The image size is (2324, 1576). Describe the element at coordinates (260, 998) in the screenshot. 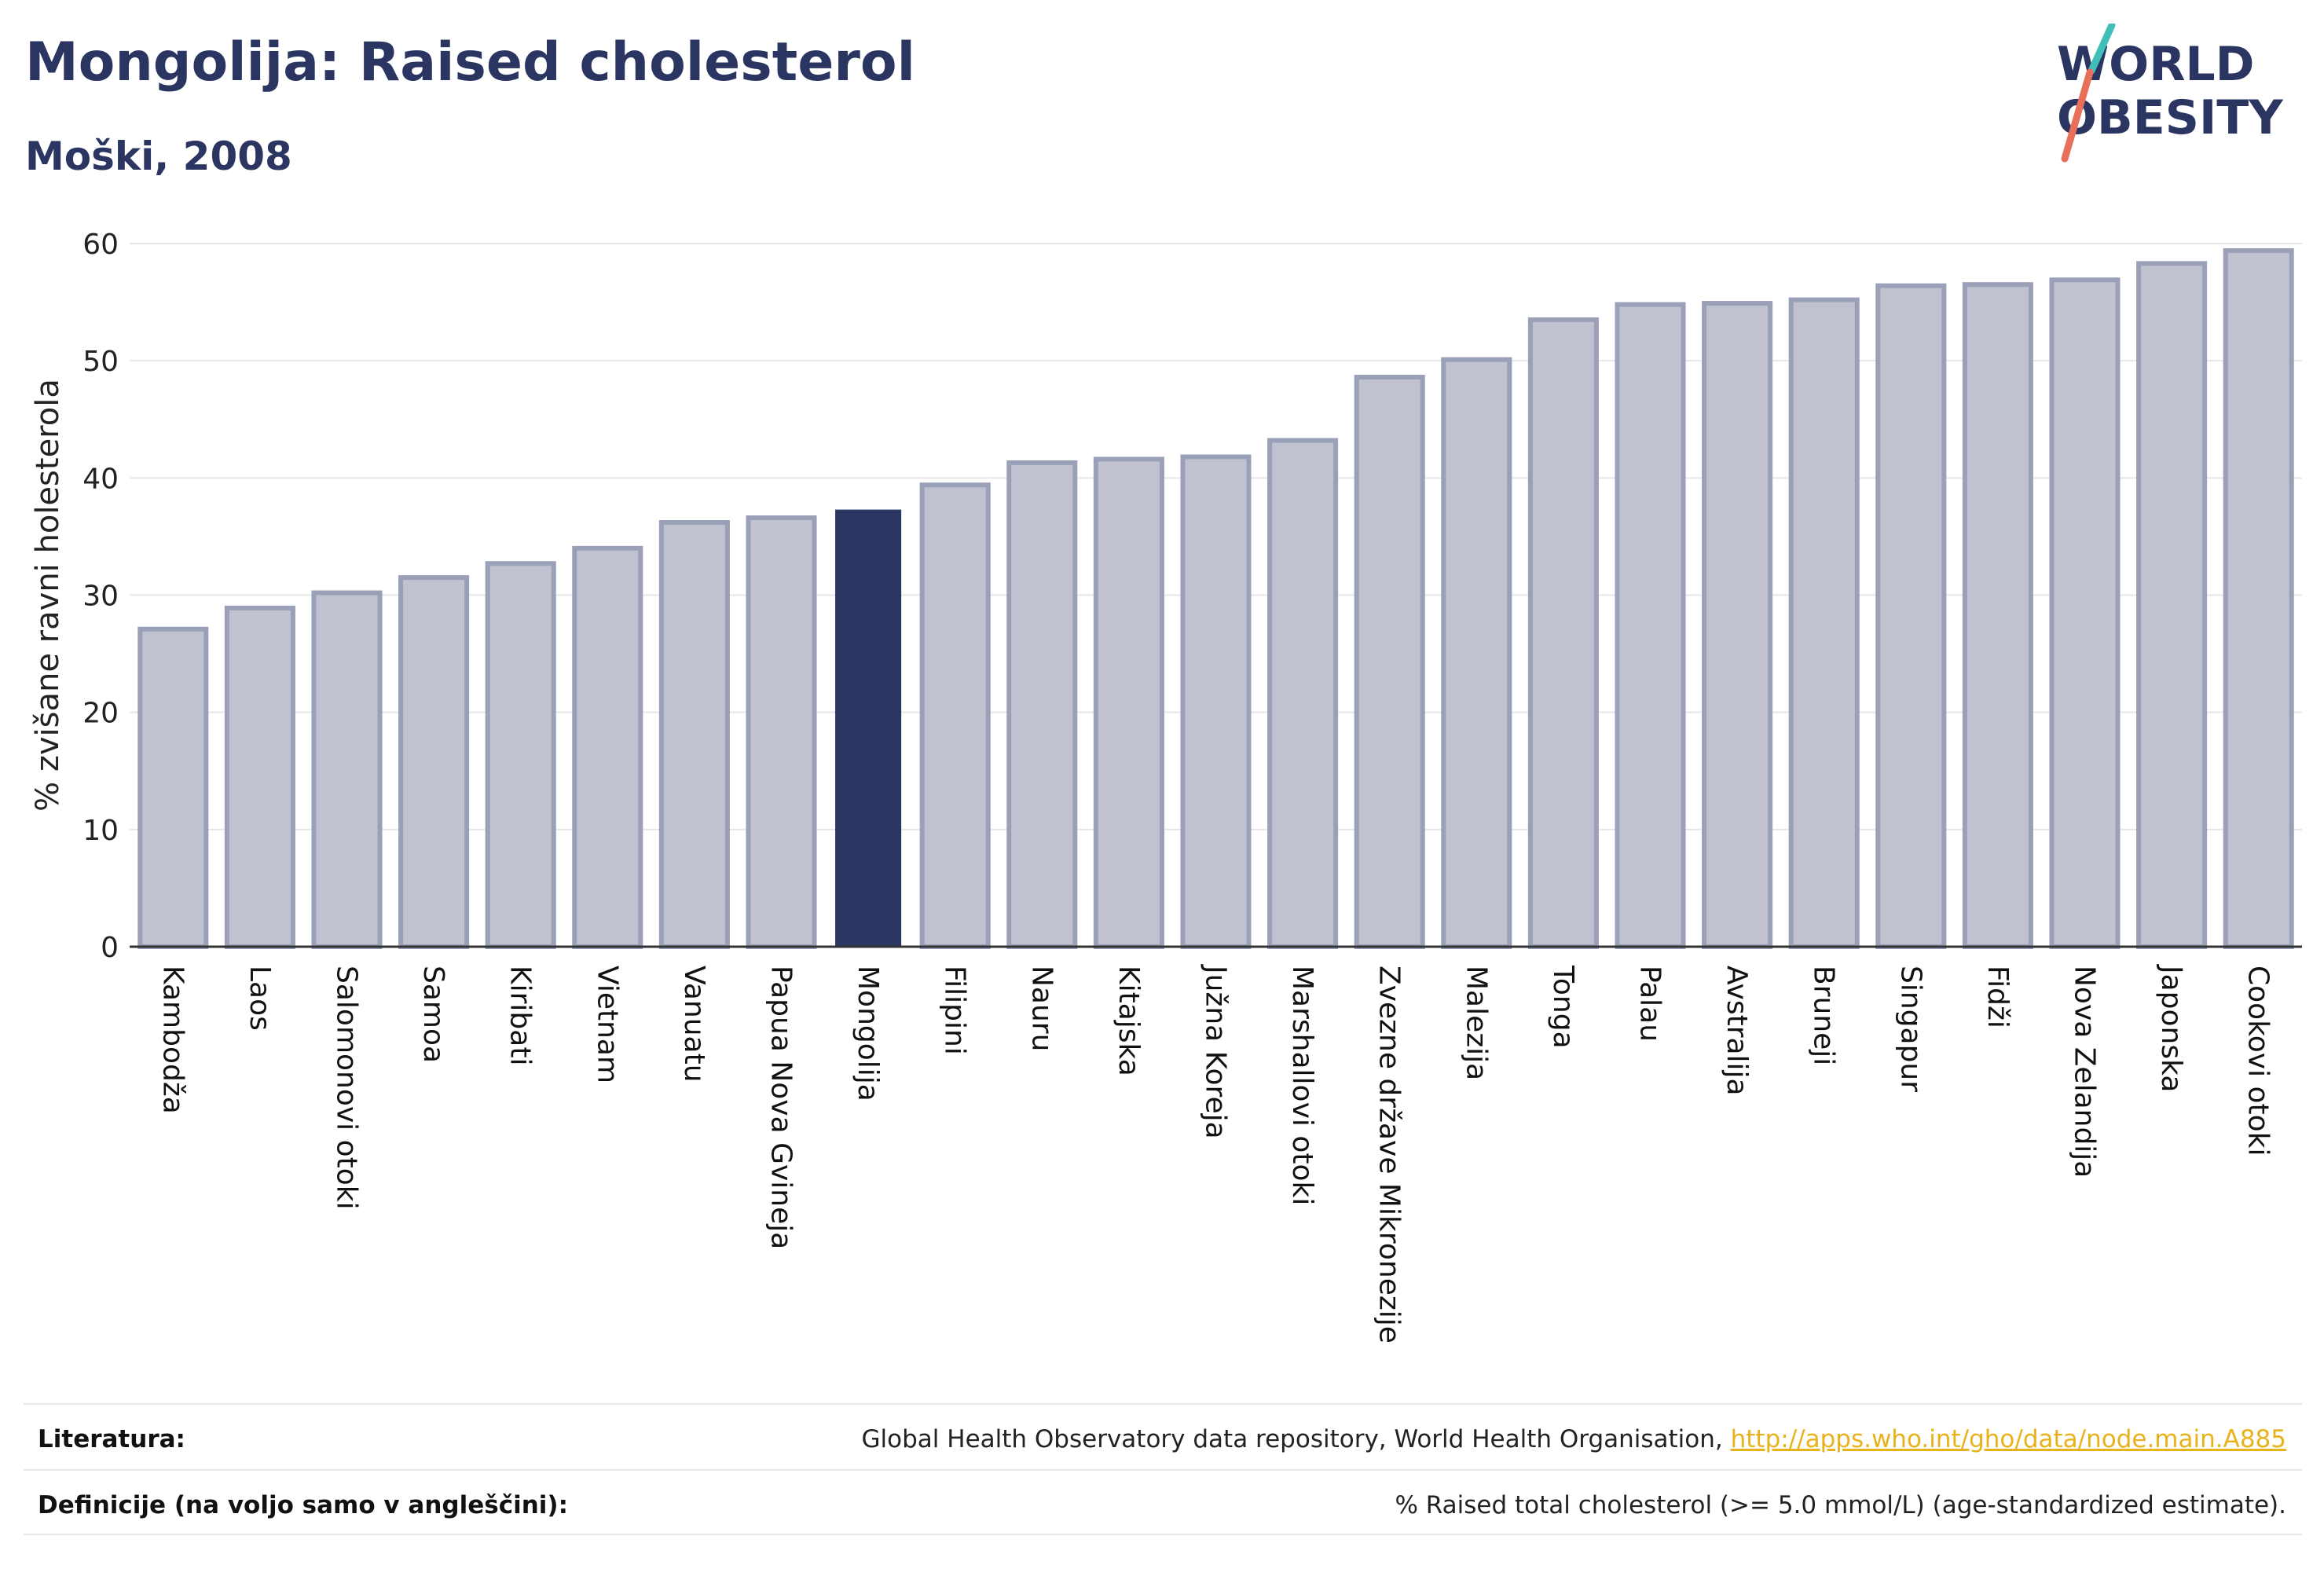

I see `x-tick-label: Laos` at that location.